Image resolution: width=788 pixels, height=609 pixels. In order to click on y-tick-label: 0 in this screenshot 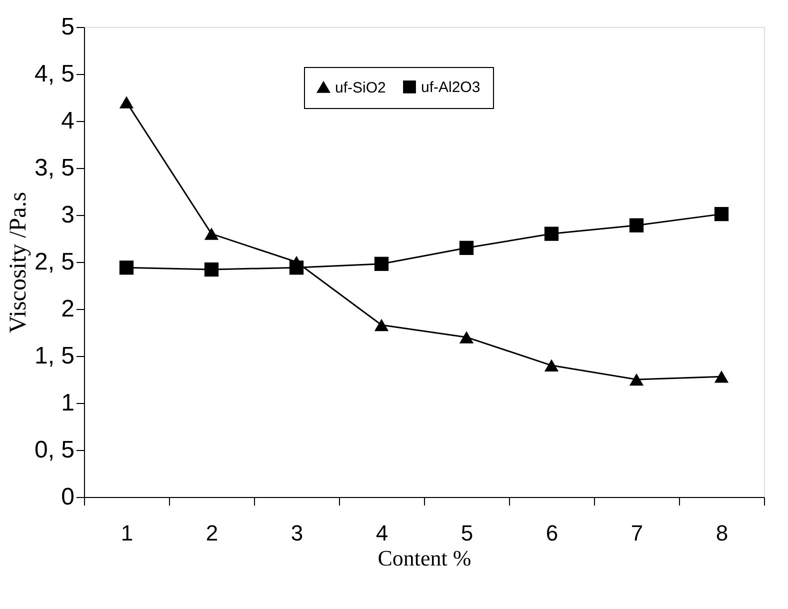, I will do `click(67, 497)`.